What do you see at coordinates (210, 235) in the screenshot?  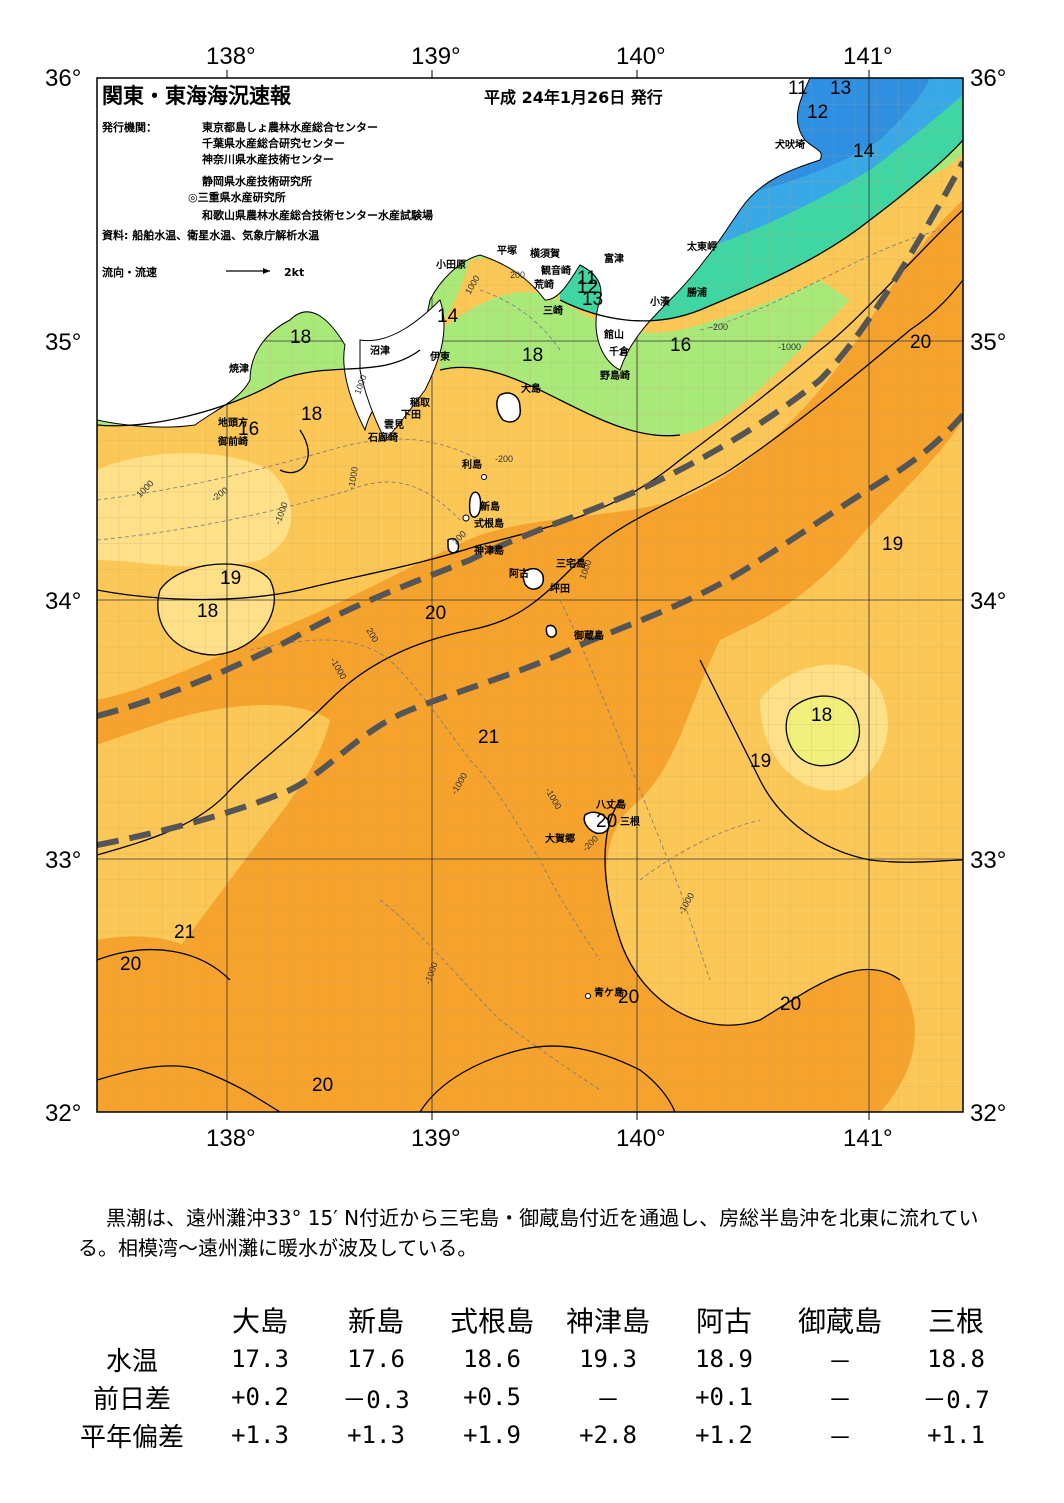 I see `data-sources: 資料: 船舶水温、衛星水温、気象庁解析水温` at bounding box center [210, 235].